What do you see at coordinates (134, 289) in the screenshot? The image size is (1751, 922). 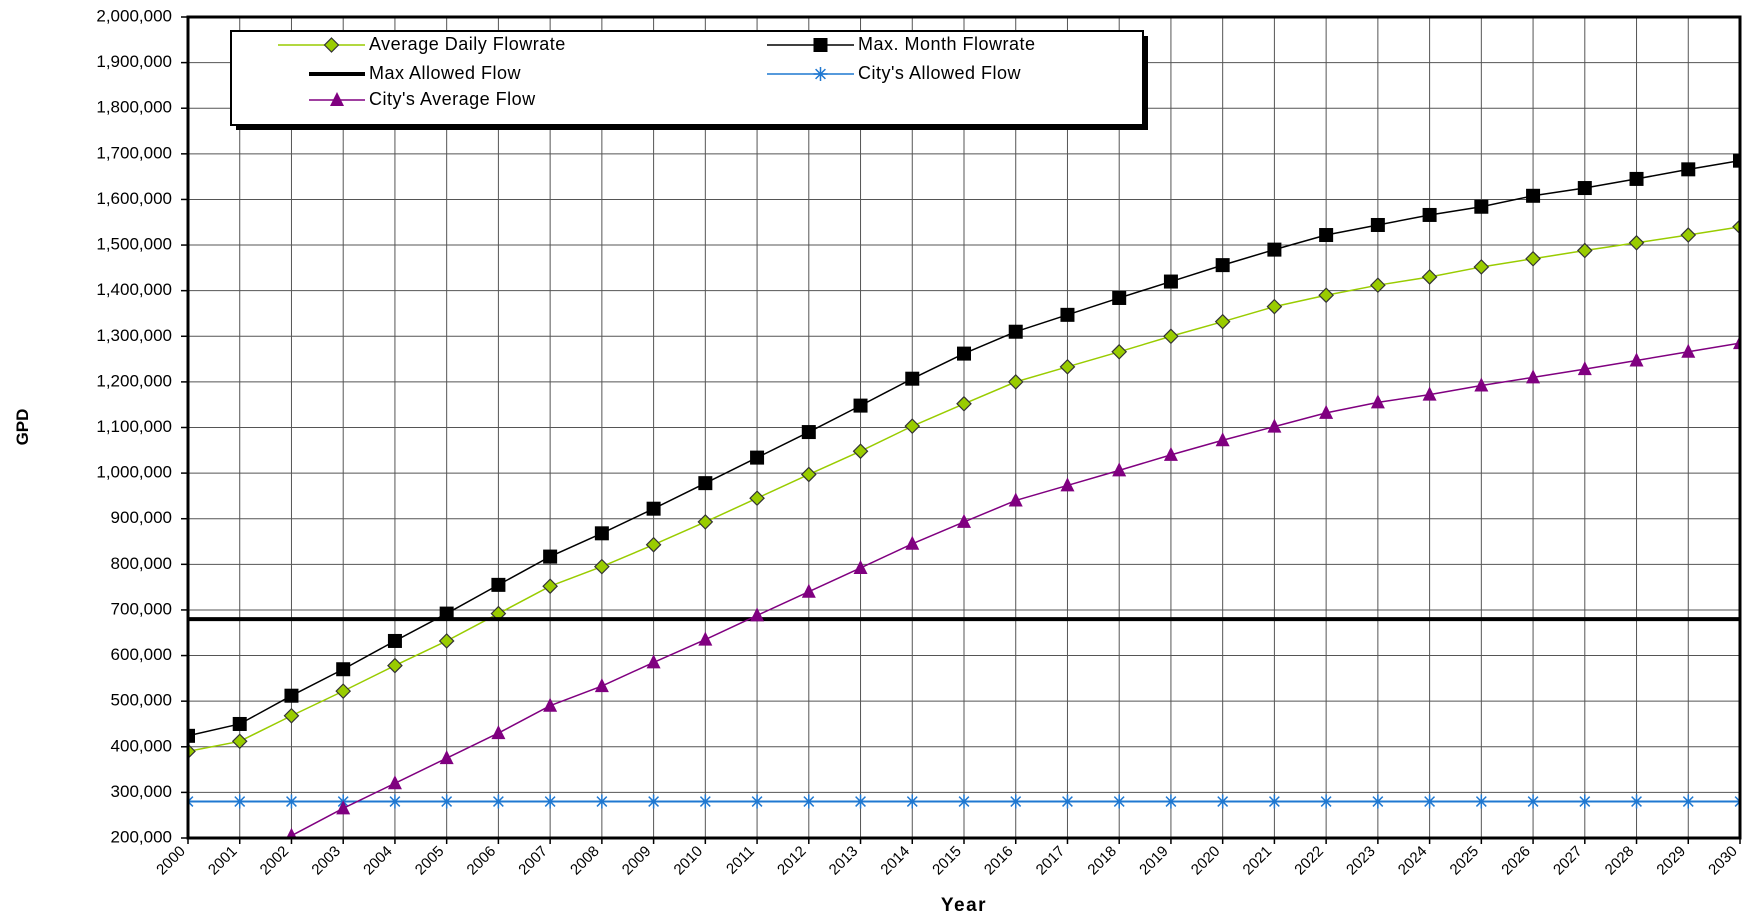 I see `y-tick-label: 1,400,000` at bounding box center [134, 289].